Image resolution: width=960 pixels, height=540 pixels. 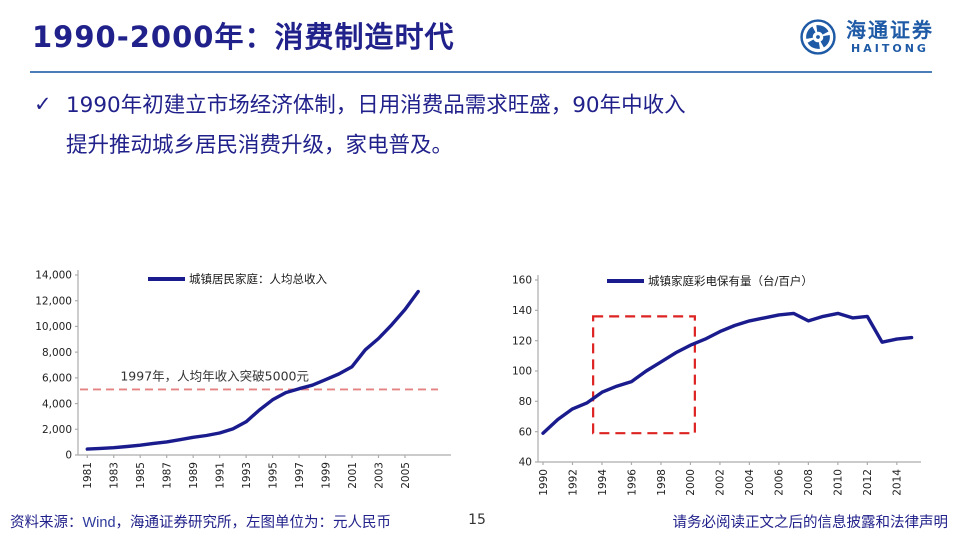 I want to click on svg-text: 2005, so click(x=406, y=475).